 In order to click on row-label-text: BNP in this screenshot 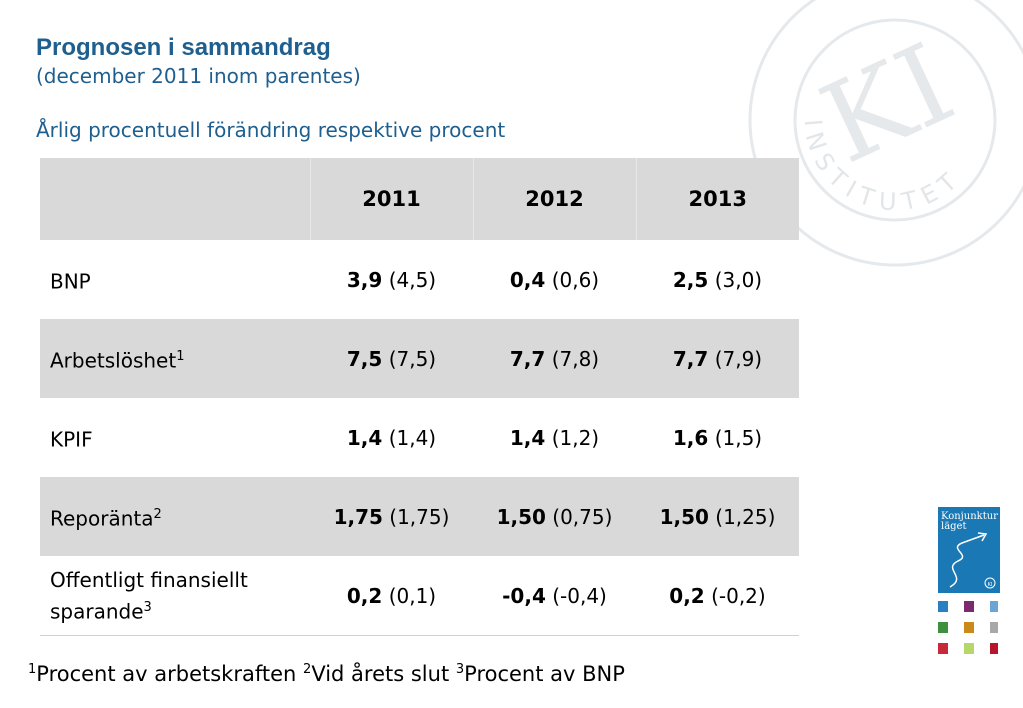, I will do `click(70, 281)`.